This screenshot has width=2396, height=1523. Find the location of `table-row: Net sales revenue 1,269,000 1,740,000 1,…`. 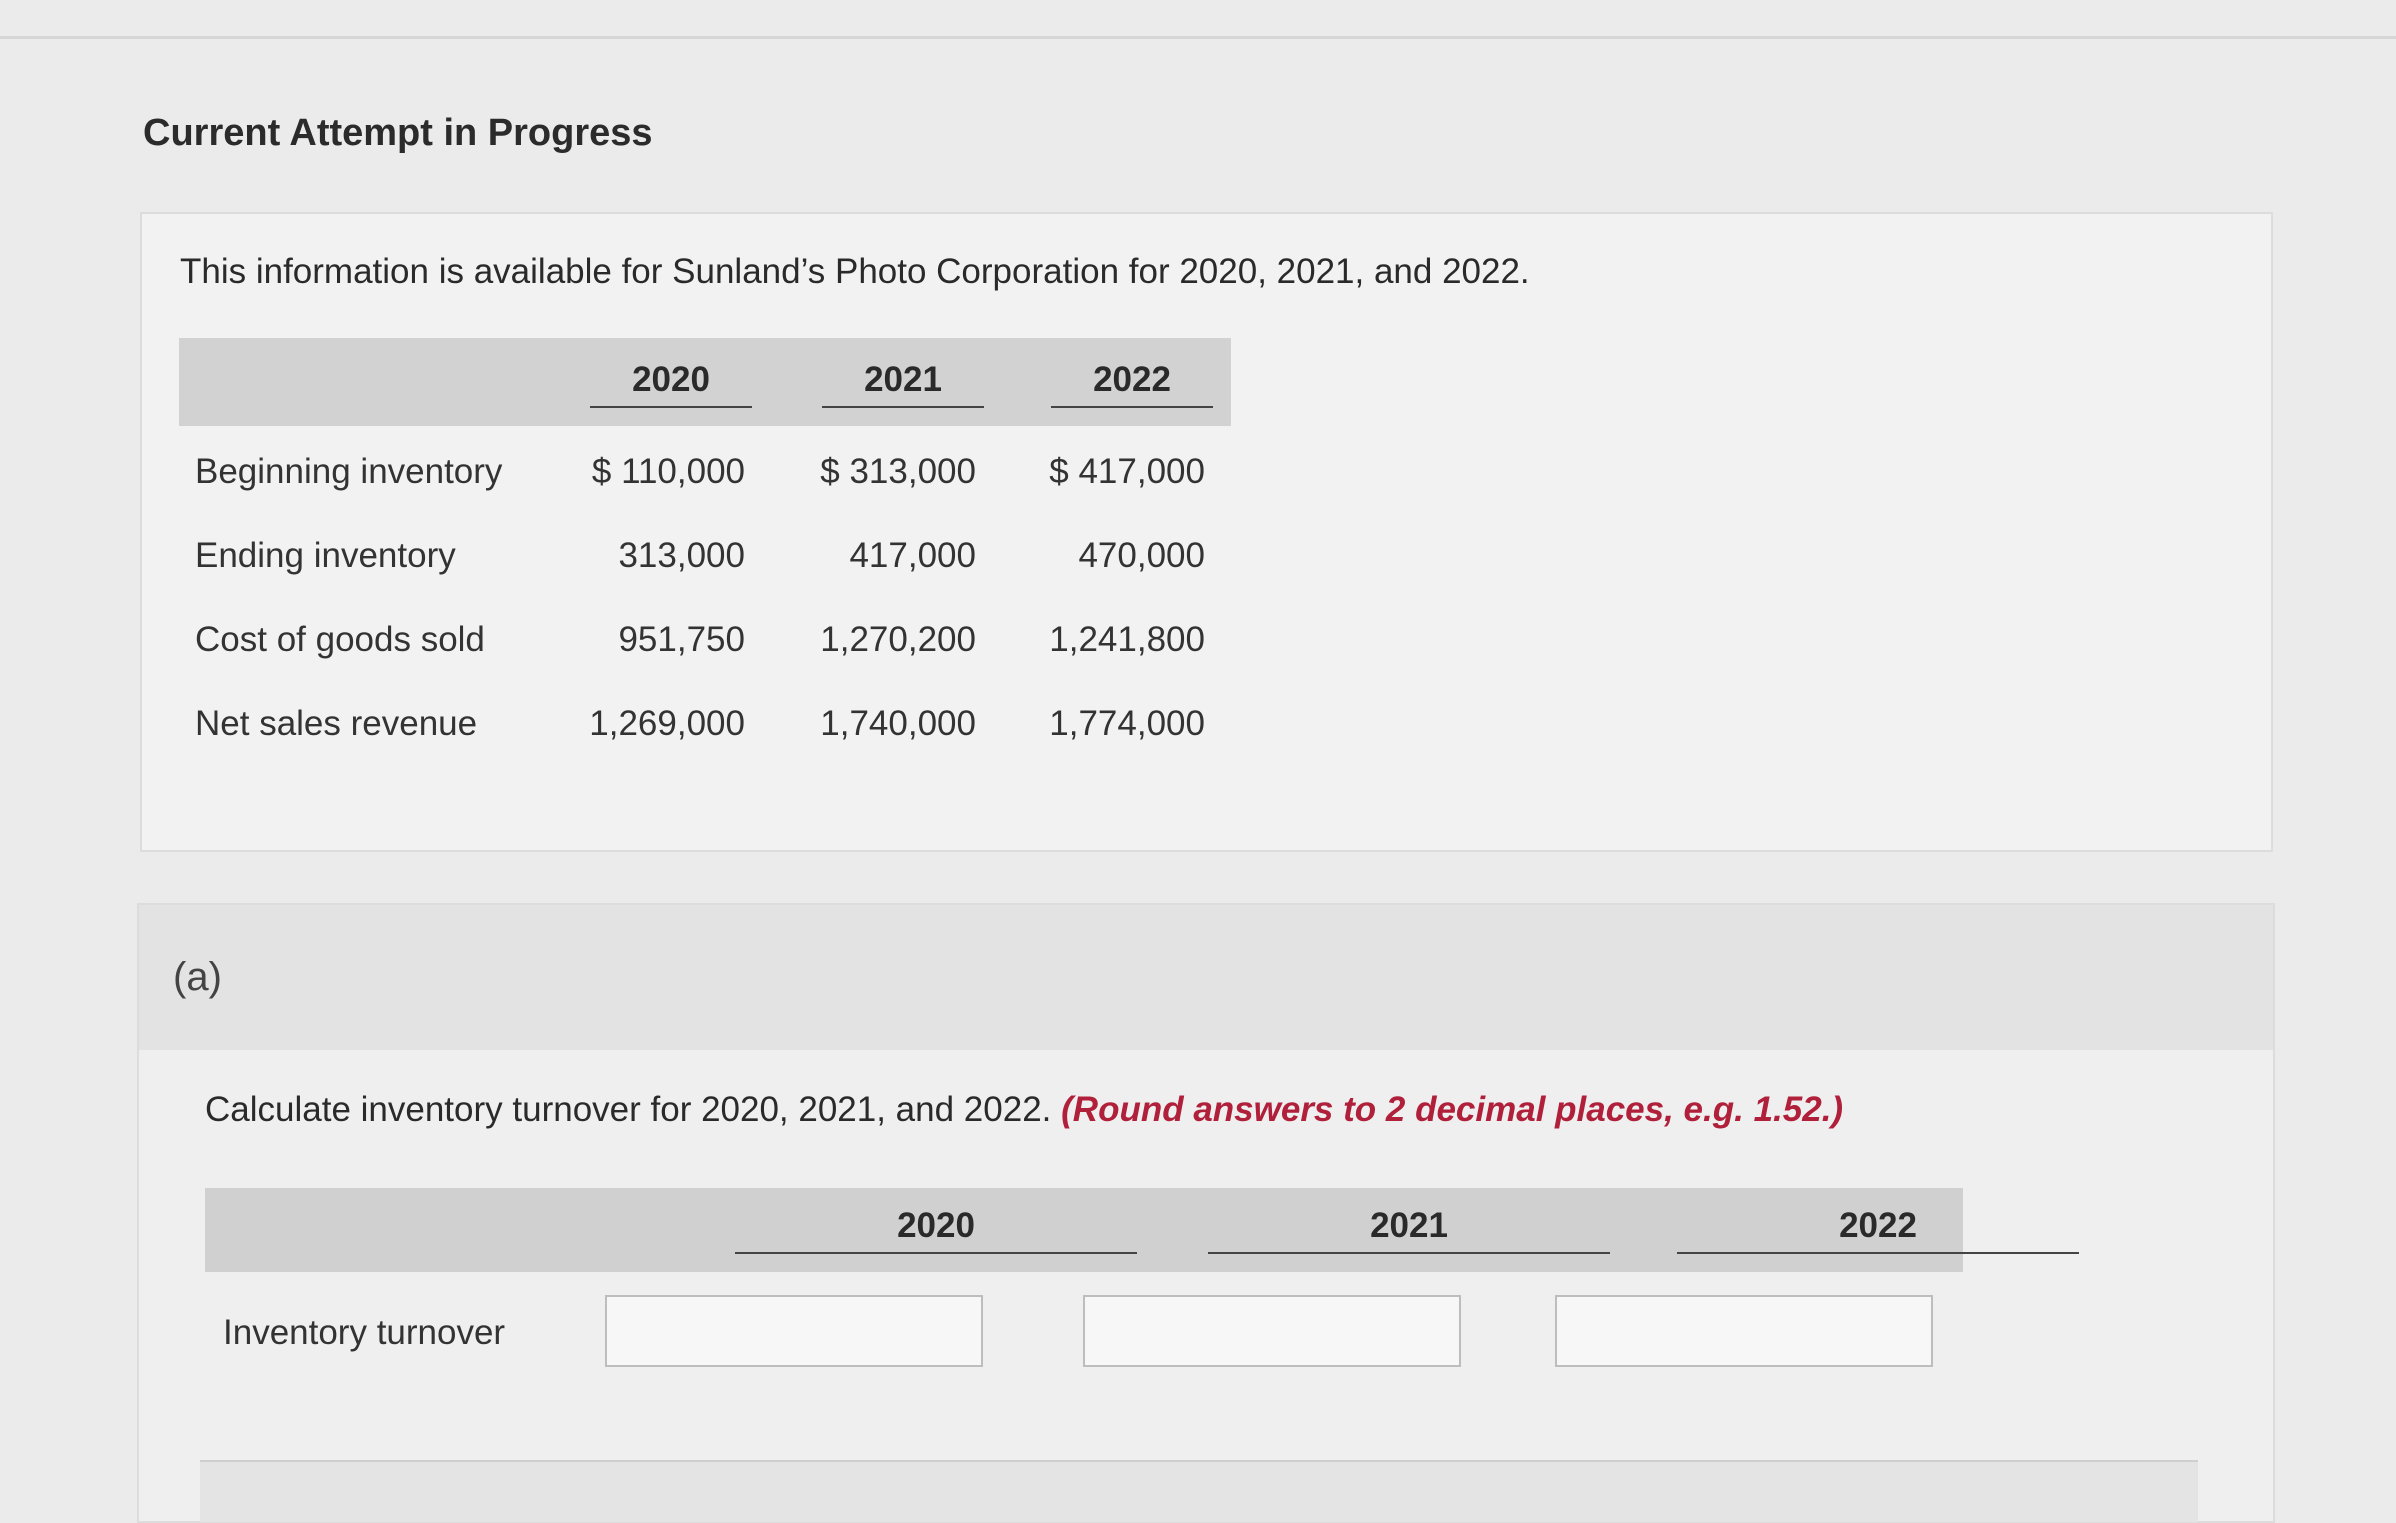

table-row: Net sales revenue 1,269,000 1,740,000 1,… is located at coordinates (705, 720).